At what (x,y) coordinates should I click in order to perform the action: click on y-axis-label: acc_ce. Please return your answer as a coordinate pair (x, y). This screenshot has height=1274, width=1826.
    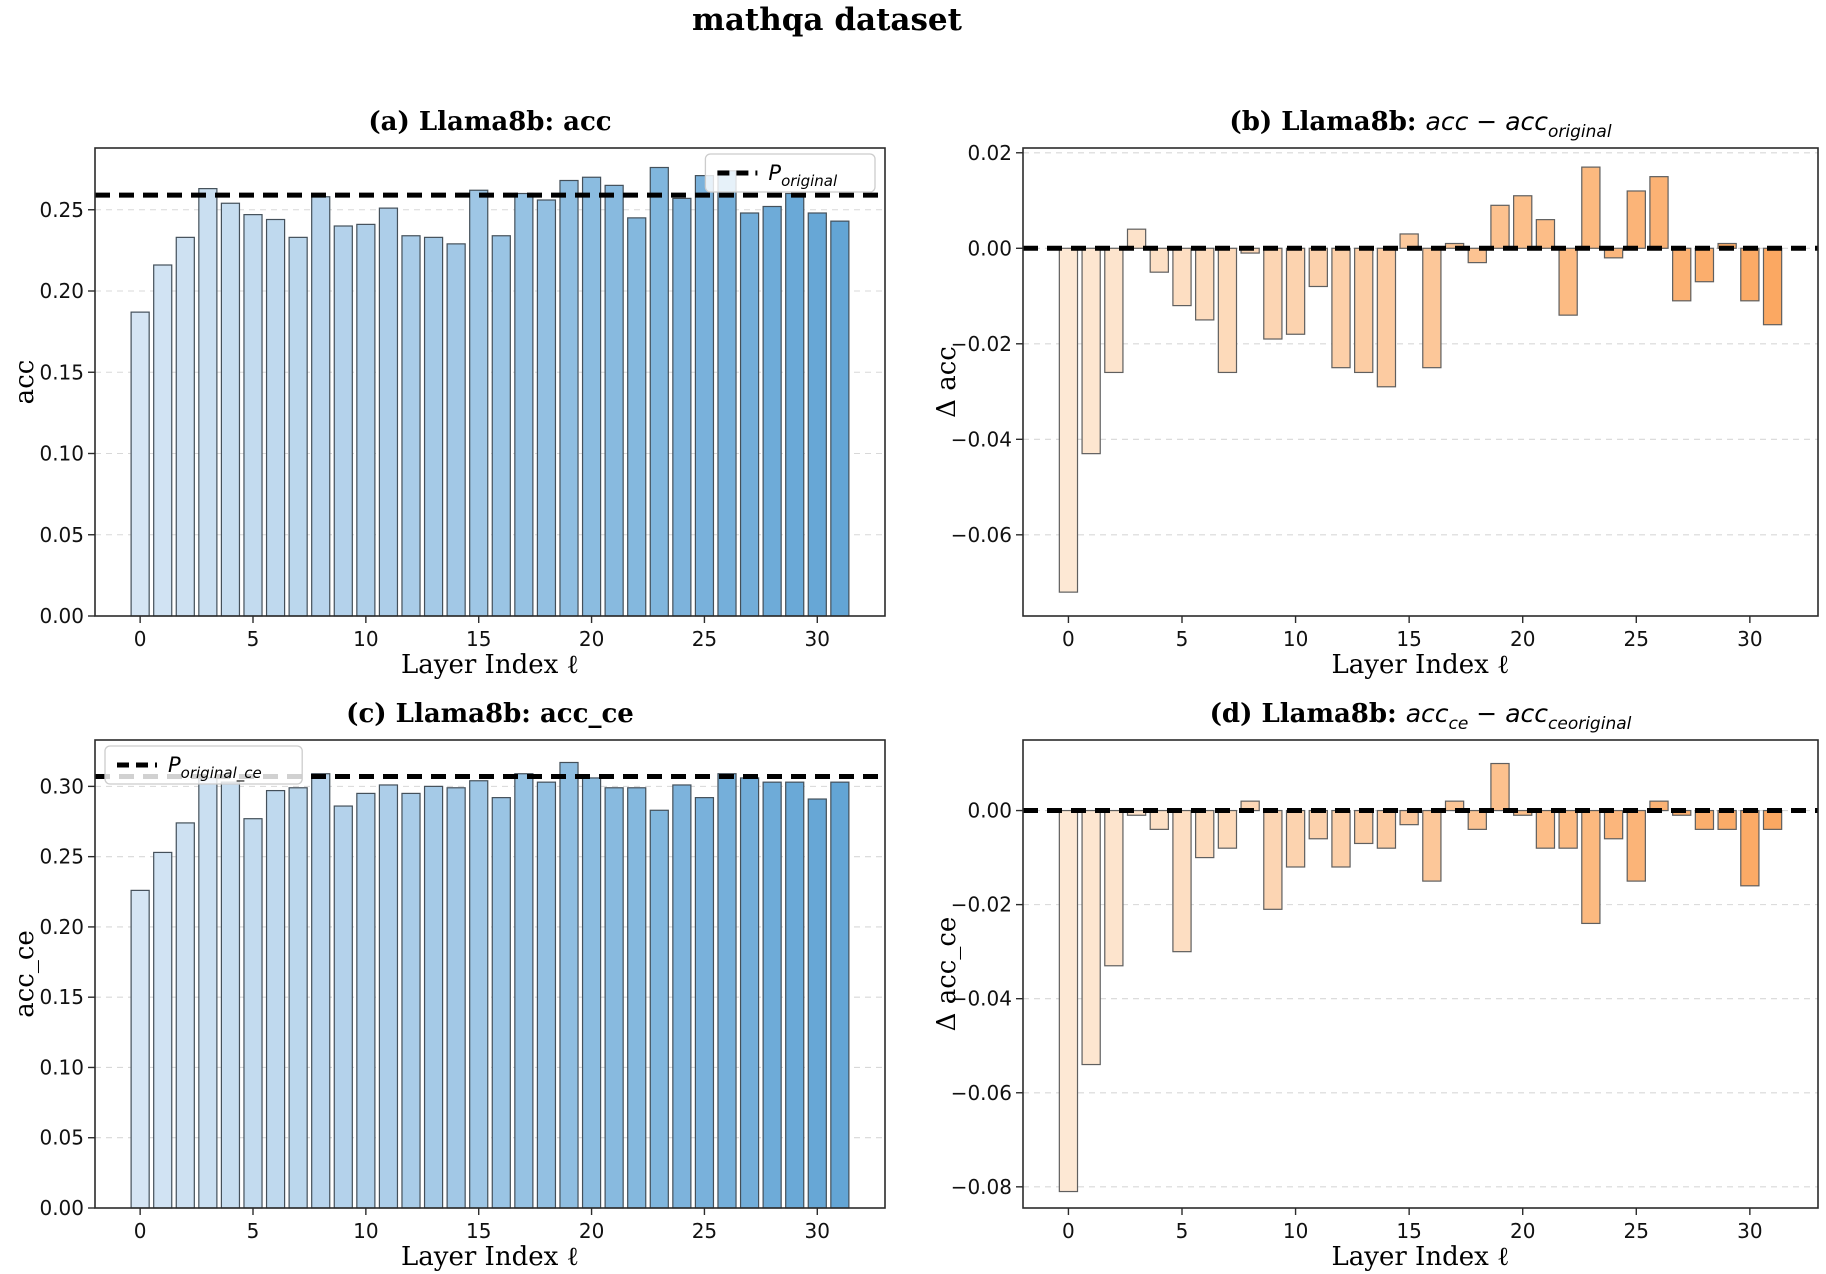
    Looking at the image, I should click on (25, 974).